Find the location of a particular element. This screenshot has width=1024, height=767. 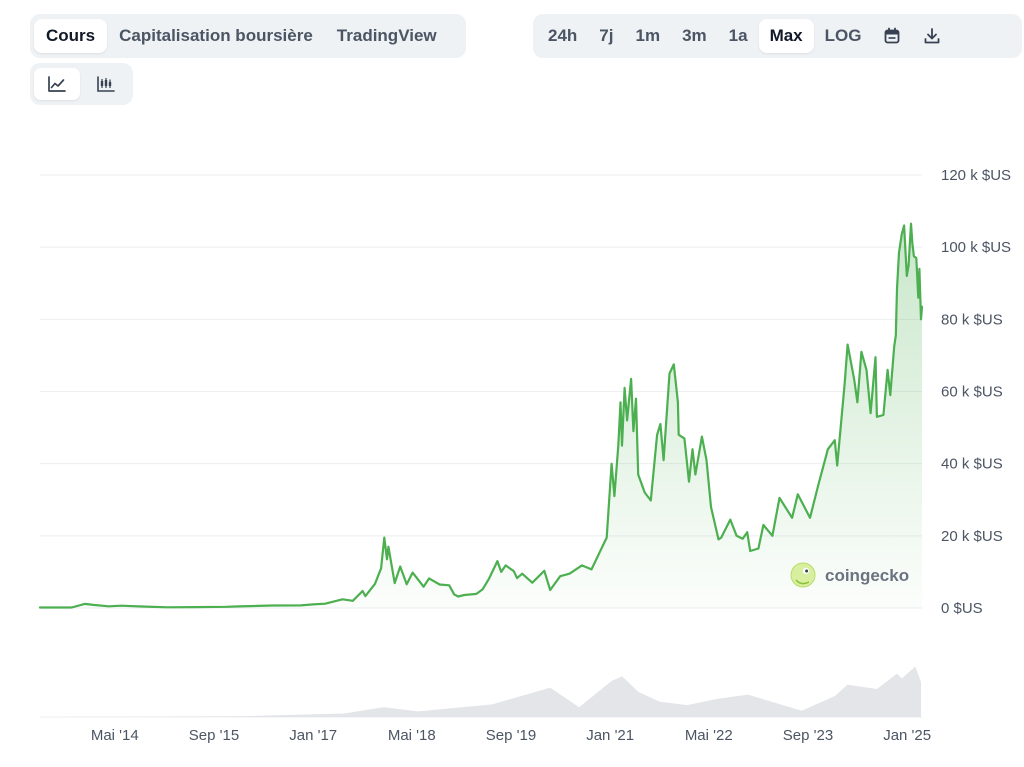

x-tick-label: Jan '17 is located at coordinates (313, 735).